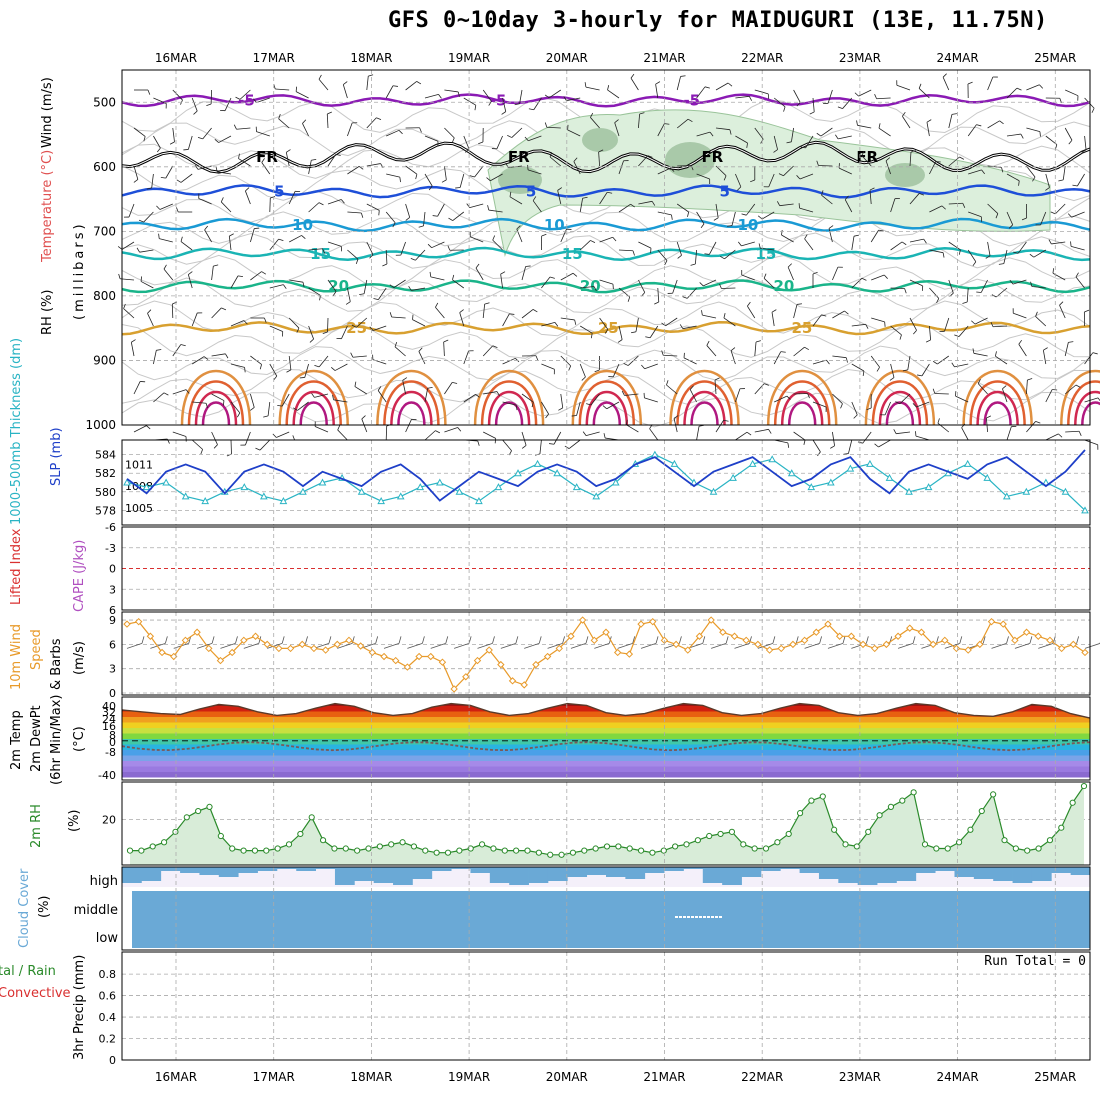 This screenshot has height=1100, width=1100. Describe the element at coordinates (606, 363) in the screenshot. I see `rh-contour` at that location.